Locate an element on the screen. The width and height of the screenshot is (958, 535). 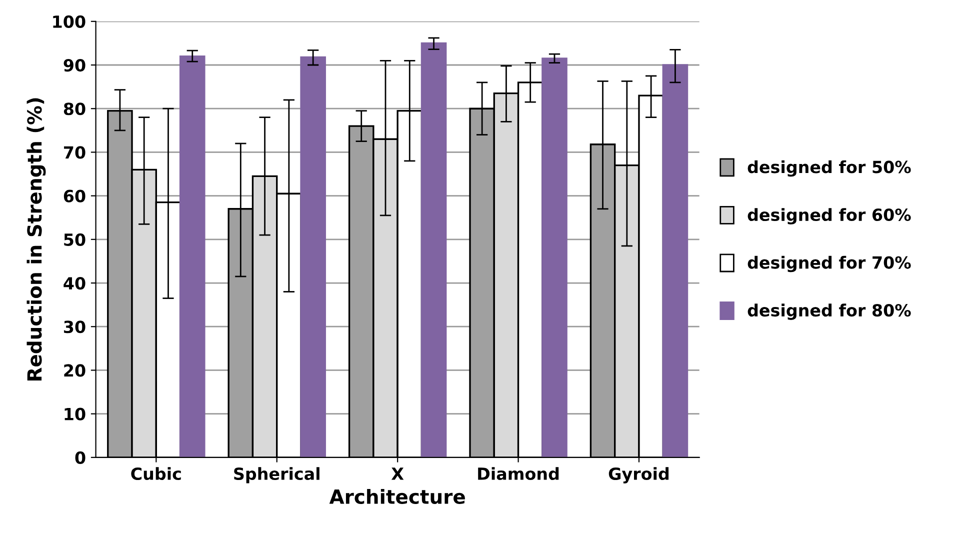
legend-label: designed for 80% is located at coordinates (829, 312).